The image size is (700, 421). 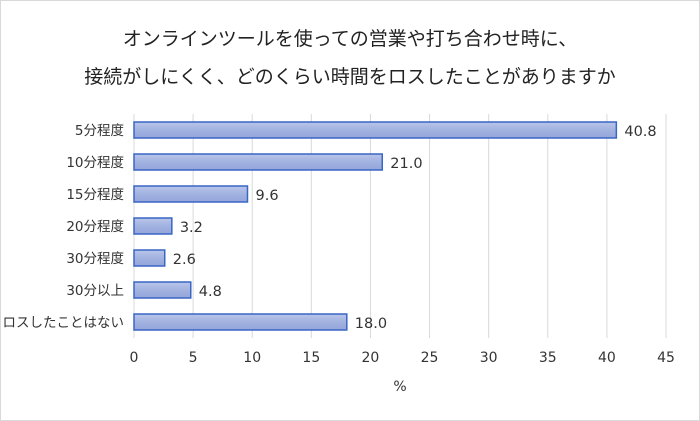 I want to click on x-tick-label: 30, so click(x=489, y=358).